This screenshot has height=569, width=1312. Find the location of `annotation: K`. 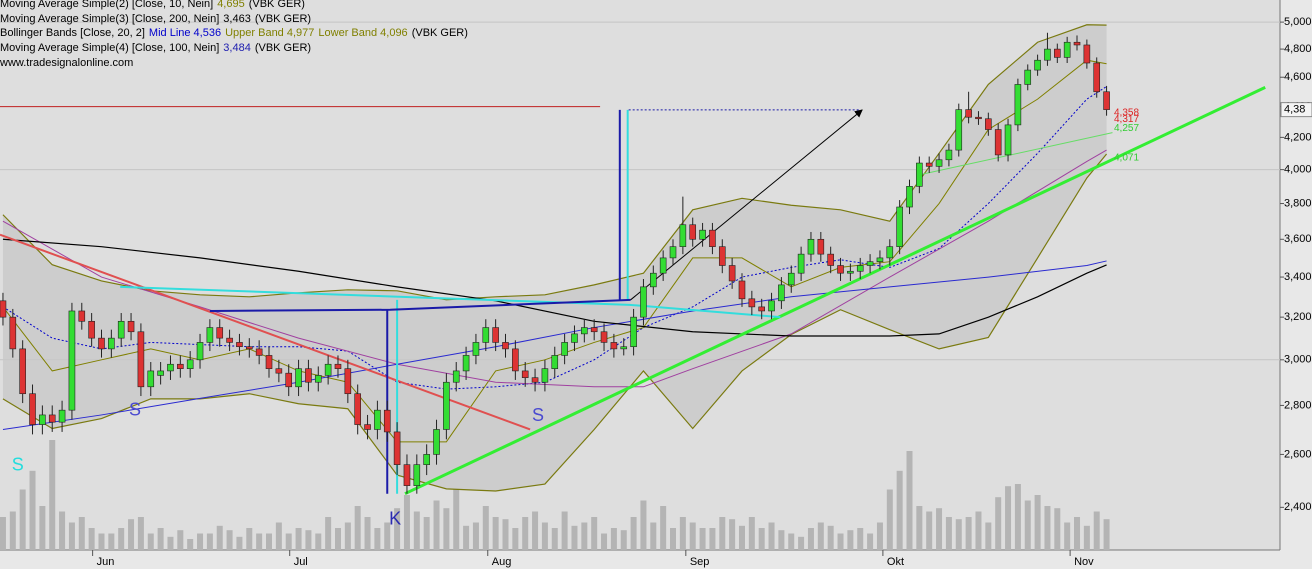

annotation: K is located at coordinates (395, 518).